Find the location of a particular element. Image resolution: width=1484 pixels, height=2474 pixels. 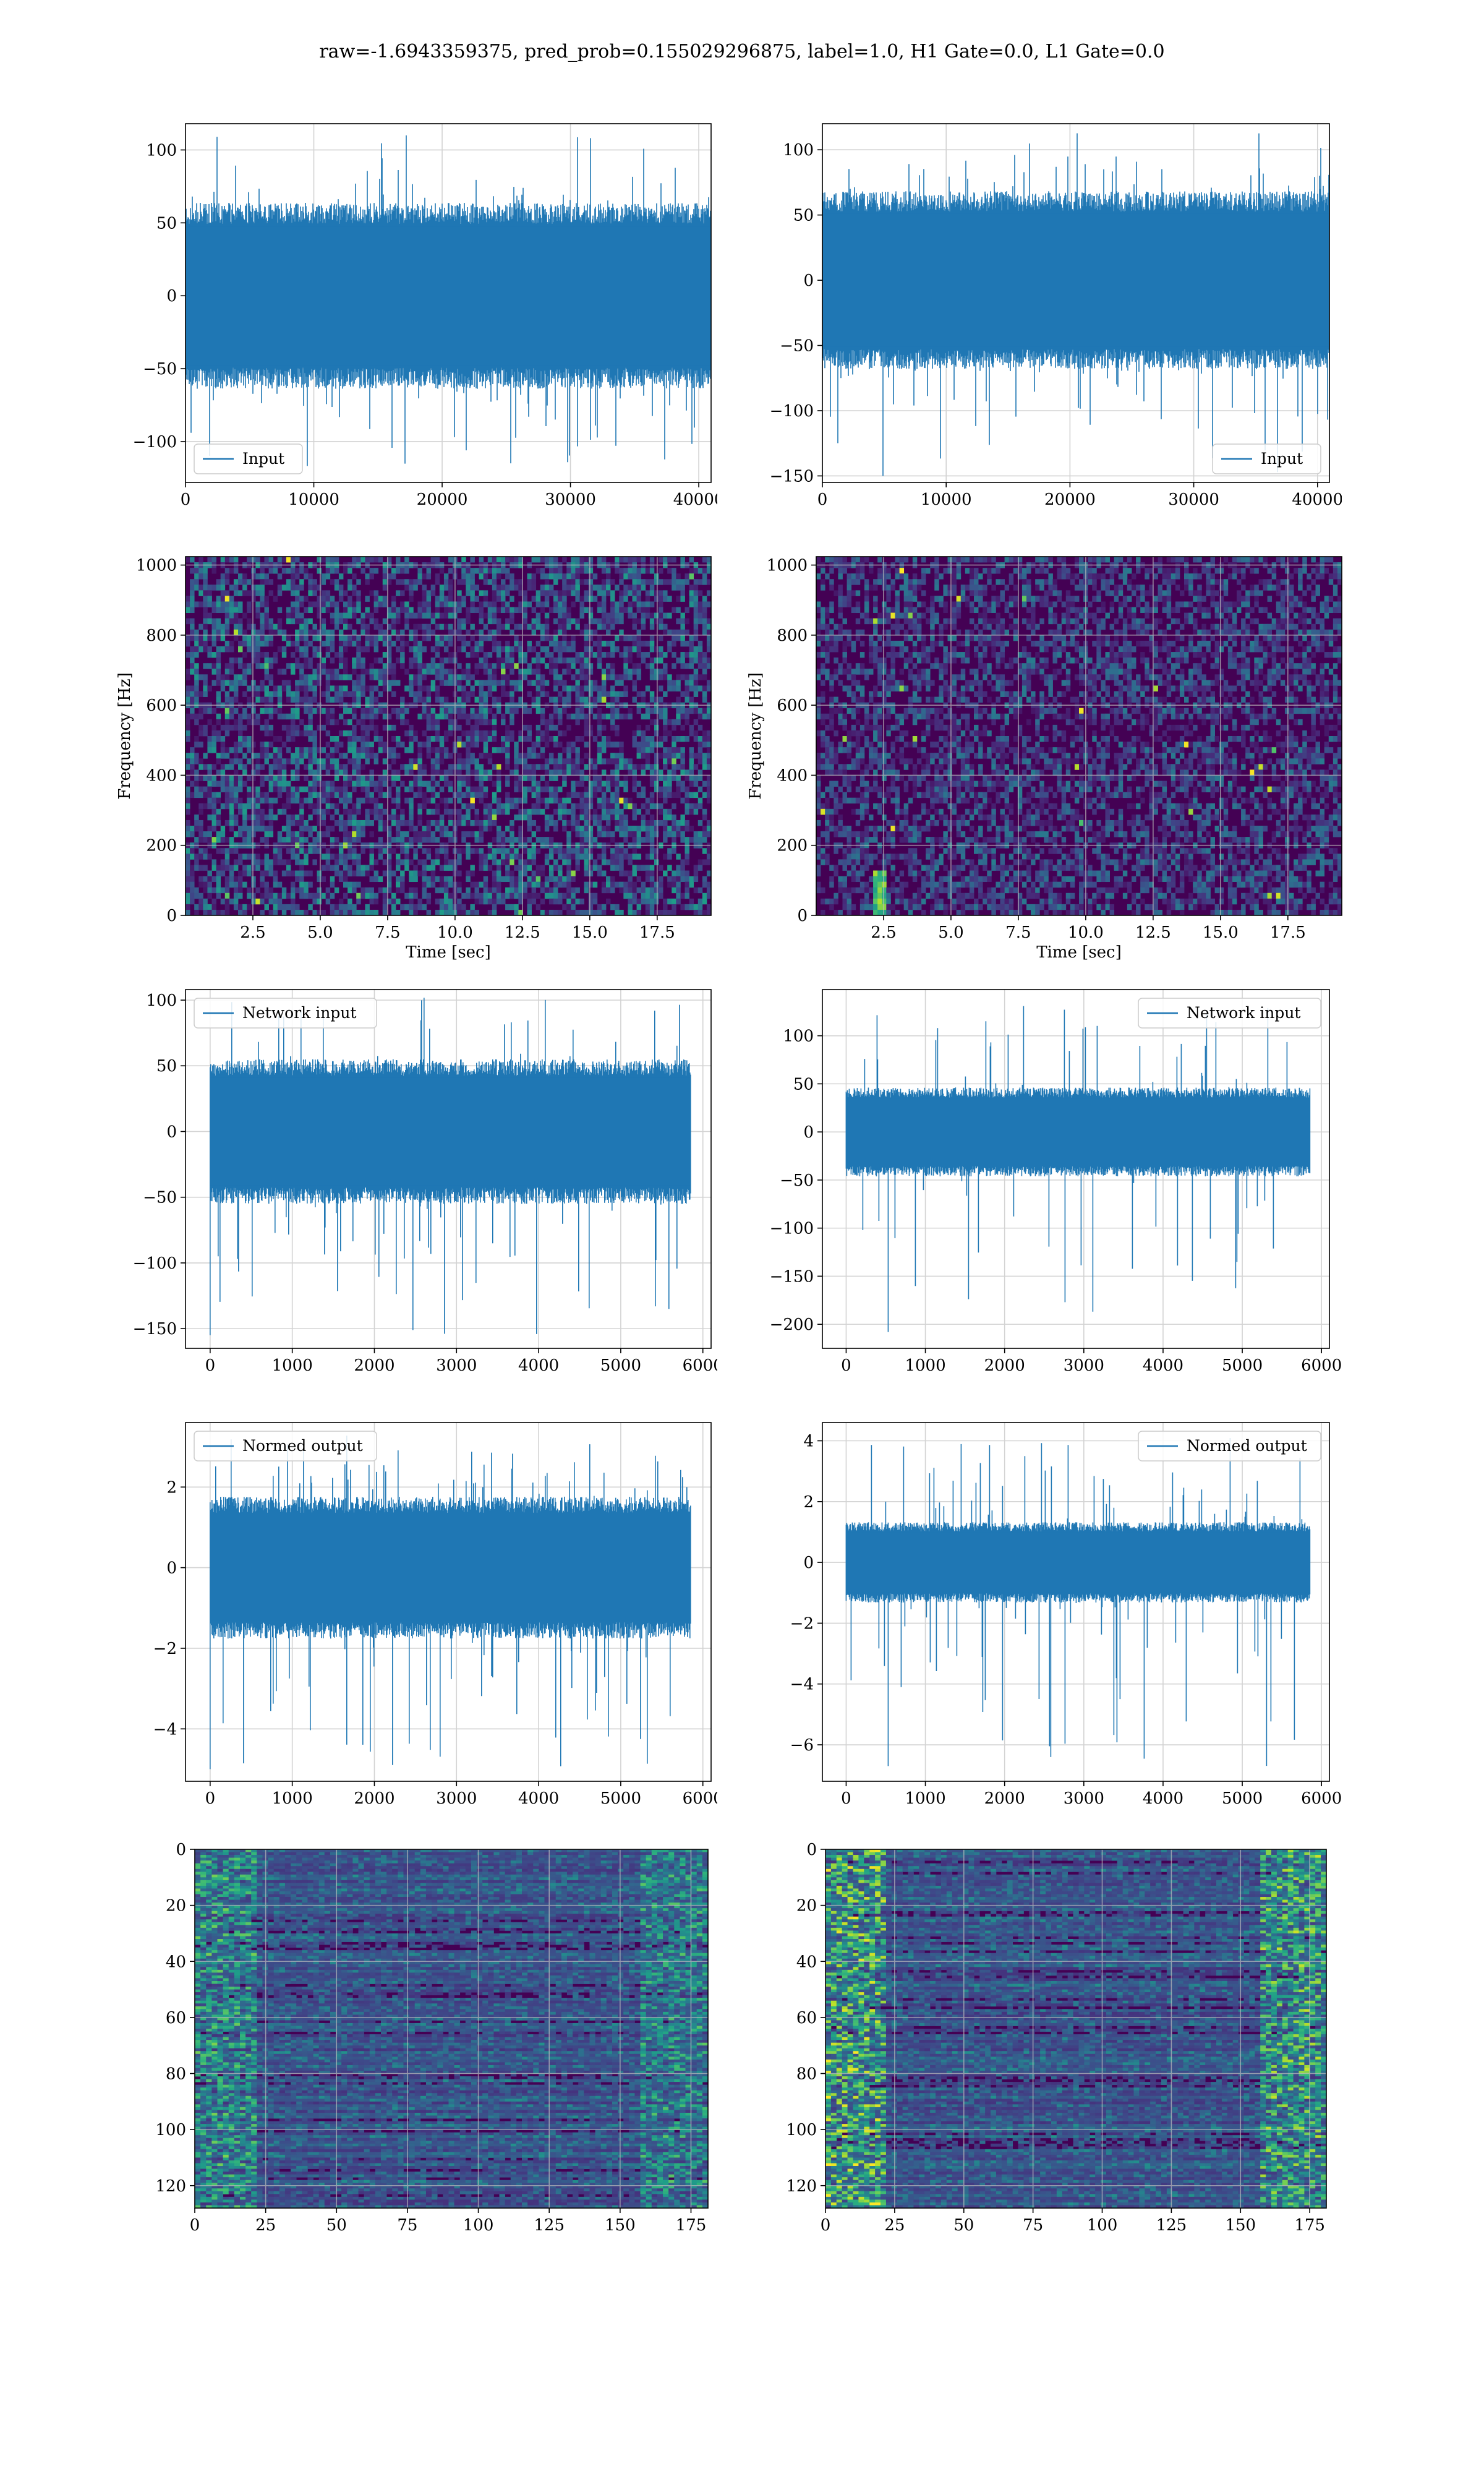

l1-network-input-series-line is located at coordinates (1078, 1169).